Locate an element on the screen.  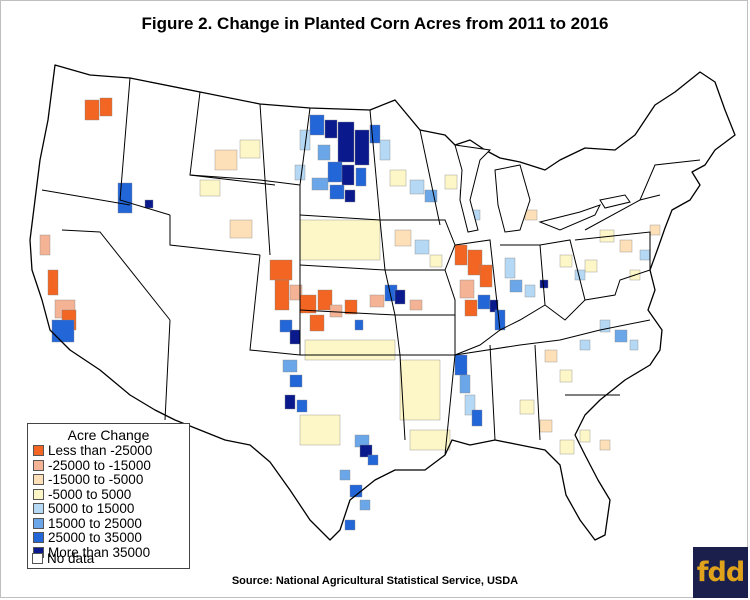
legend-item-minus-15000-to-minus-5000: -15000 to -5000 is located at coordinates (88, 479).